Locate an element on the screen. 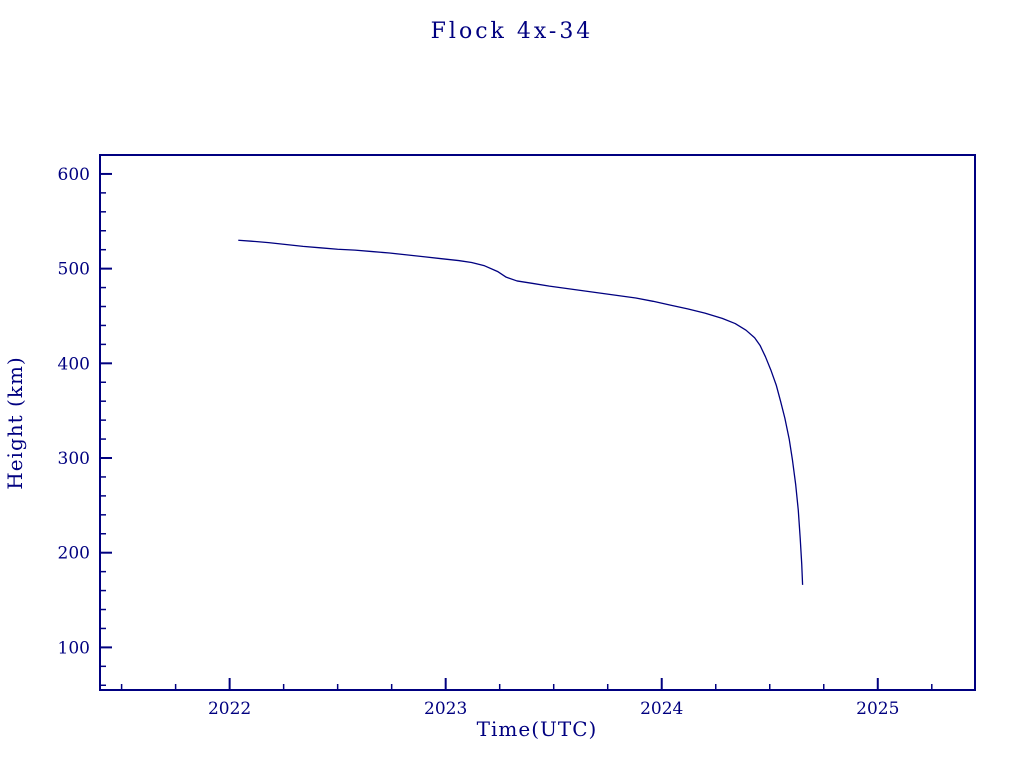 This screenshot has height=768, width=1024. x-tick-label: 2023 is located at coordinates (445, 709).